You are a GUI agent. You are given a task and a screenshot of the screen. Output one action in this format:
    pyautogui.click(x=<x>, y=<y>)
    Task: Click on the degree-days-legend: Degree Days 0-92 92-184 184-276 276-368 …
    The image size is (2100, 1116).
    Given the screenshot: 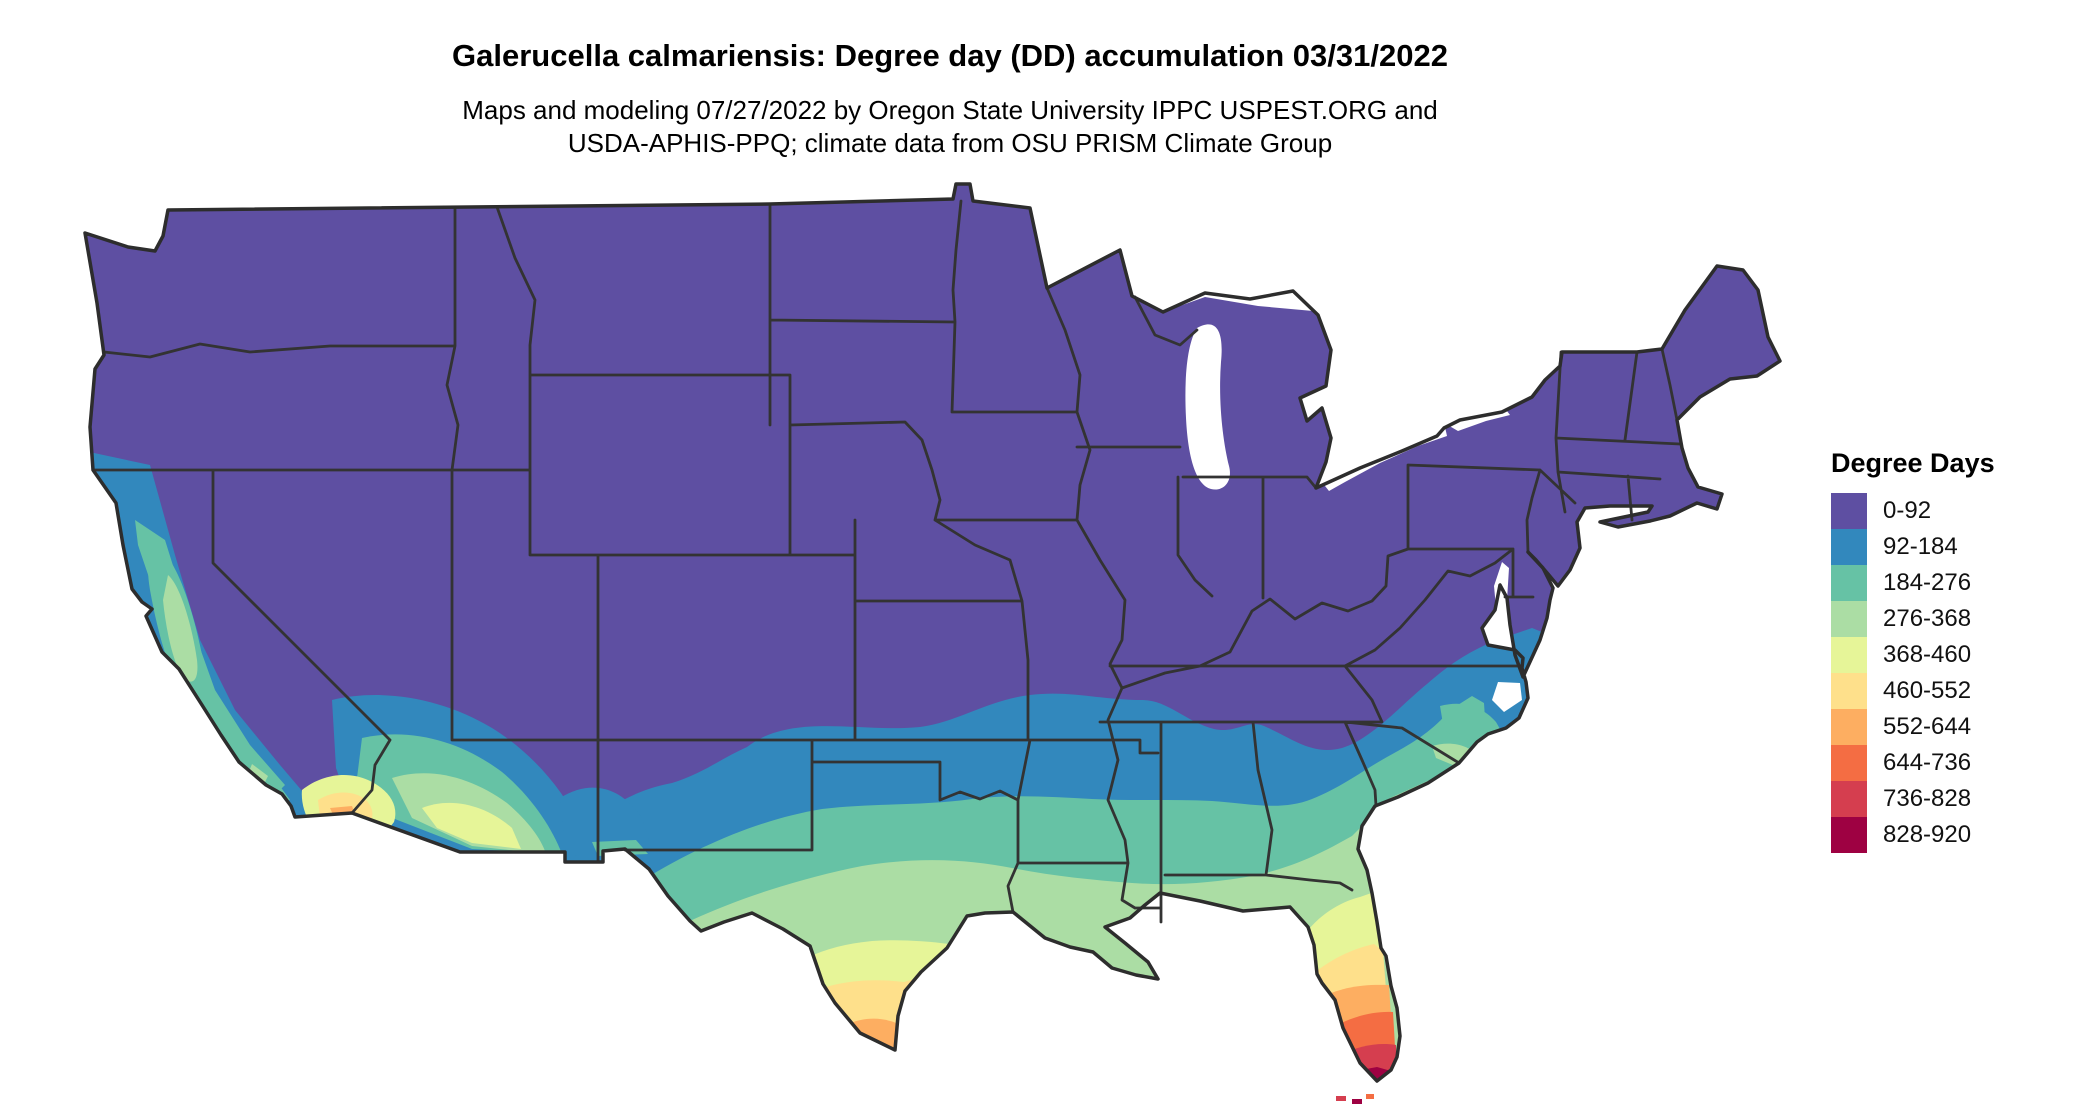 What is the action you would take?
    pyautogui.click(x=1913, y=650)
    